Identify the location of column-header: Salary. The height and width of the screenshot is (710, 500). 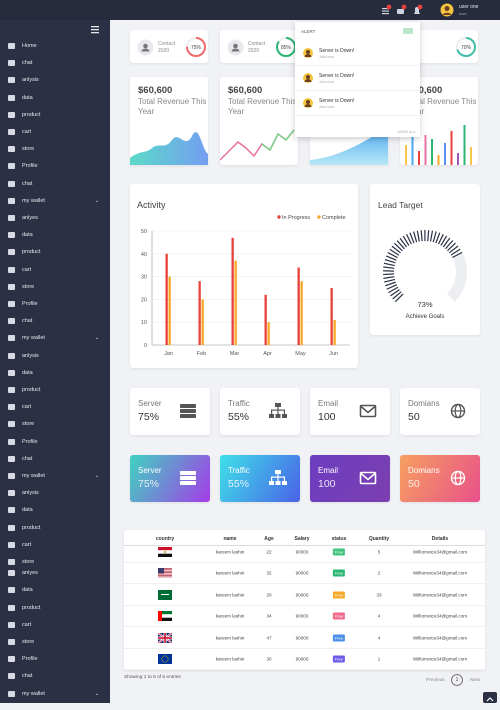
(301, 539).